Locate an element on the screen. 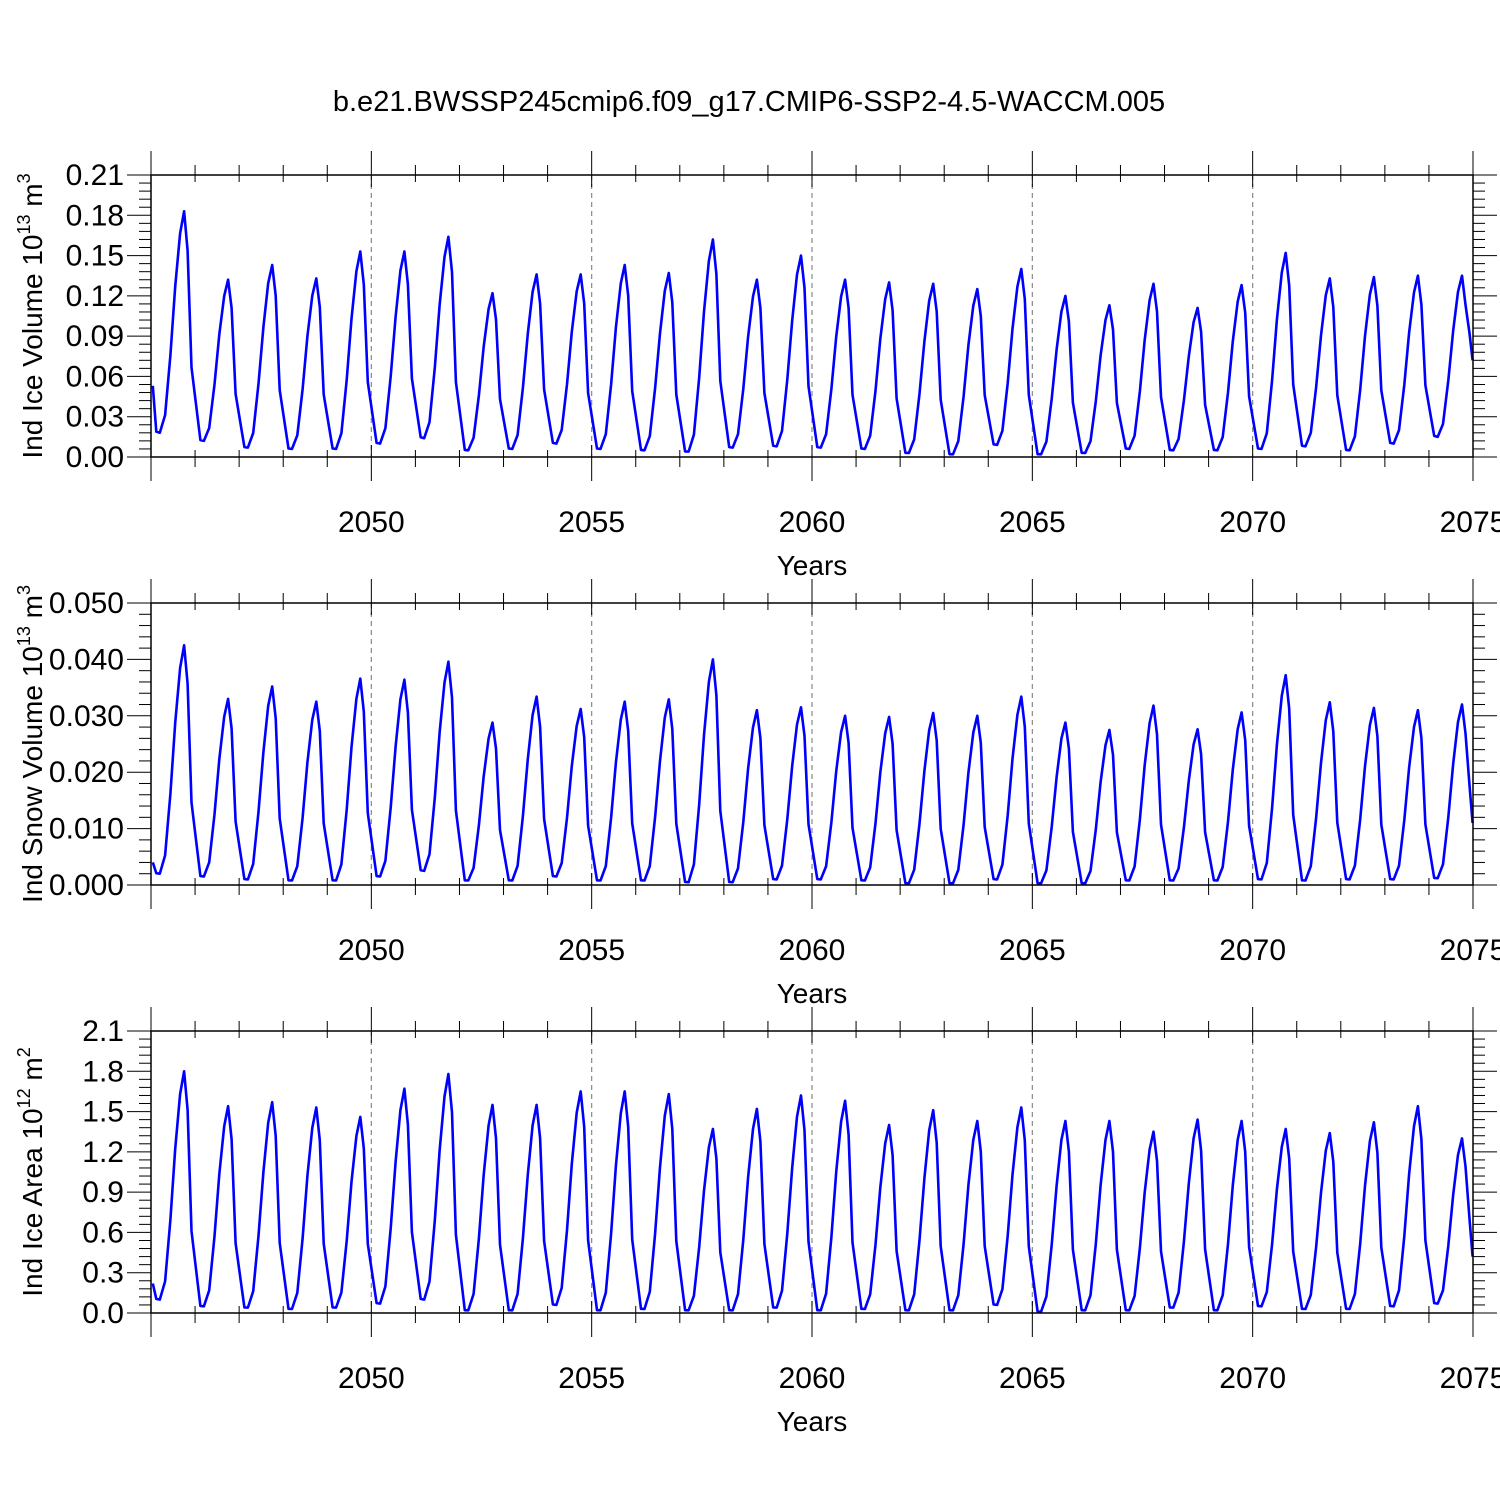 This screenshot has height=1500, width=1500. y-tick-label: 2.1 is located at coordinates (103, 1031).